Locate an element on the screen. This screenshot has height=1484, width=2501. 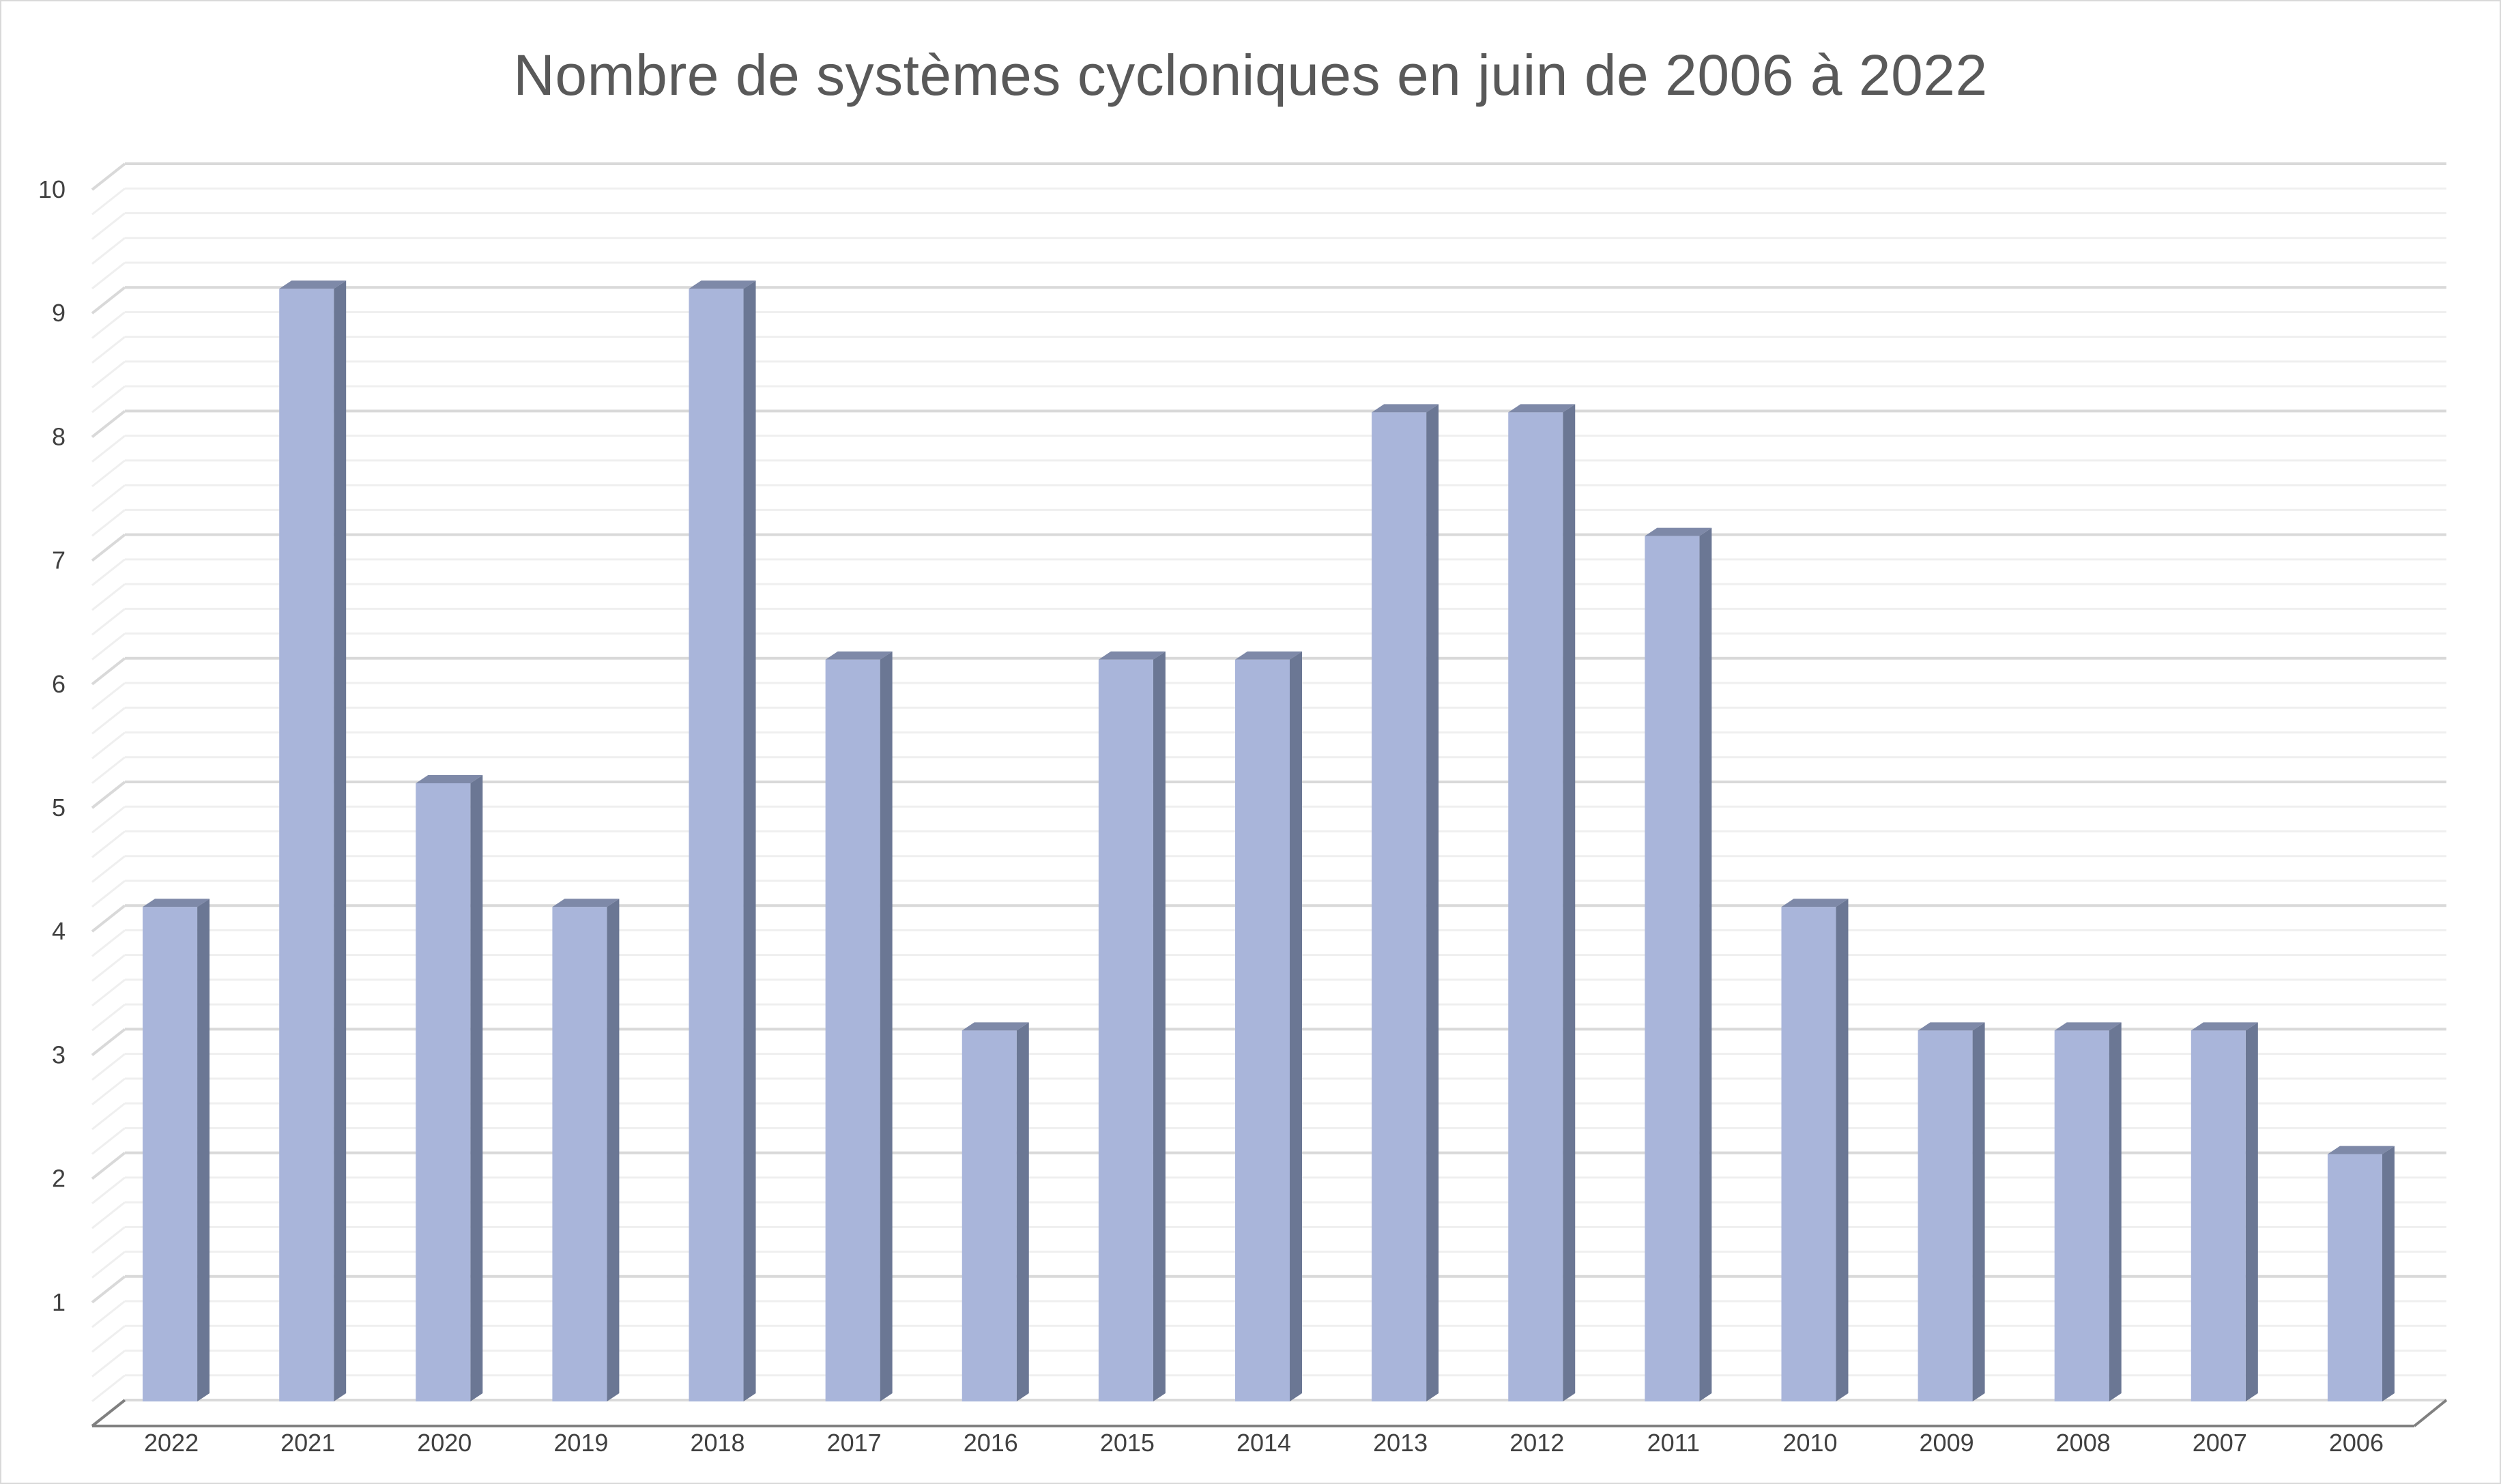
y-tick-label: 9 is located at coordinates (59, 313).